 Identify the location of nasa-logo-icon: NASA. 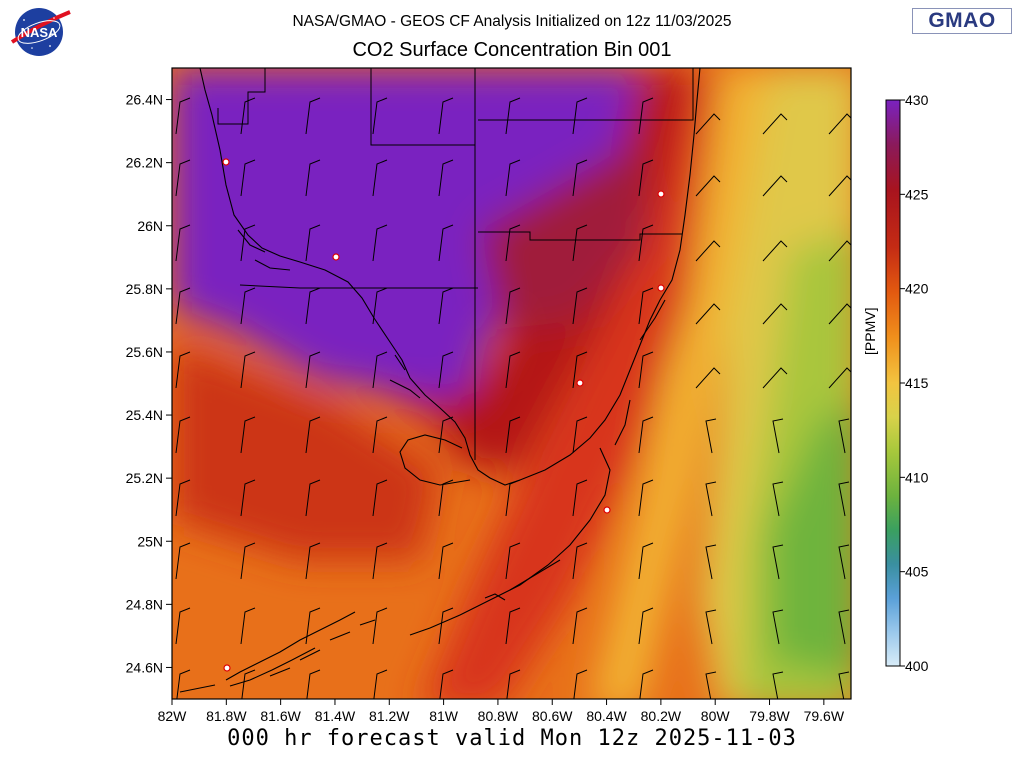
(40, 32).